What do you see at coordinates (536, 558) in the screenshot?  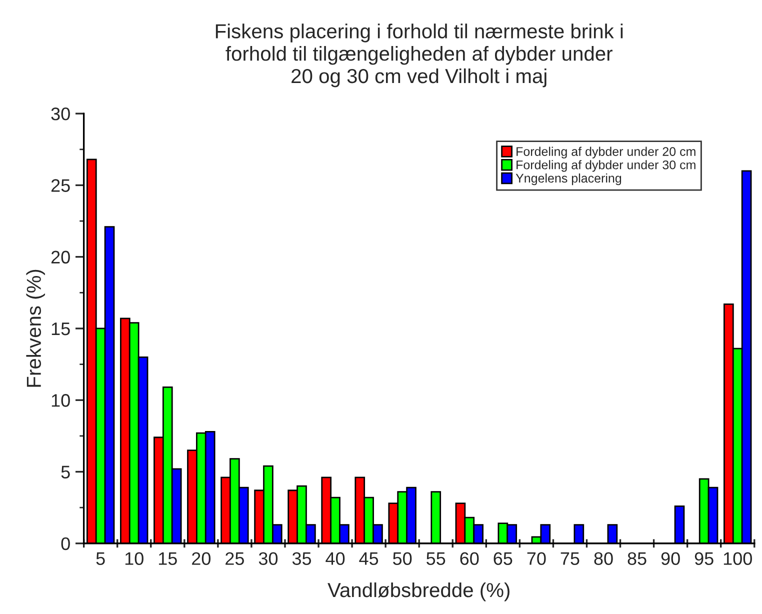 I see `x-tick-label: 70` at bounding box center [536, 558].